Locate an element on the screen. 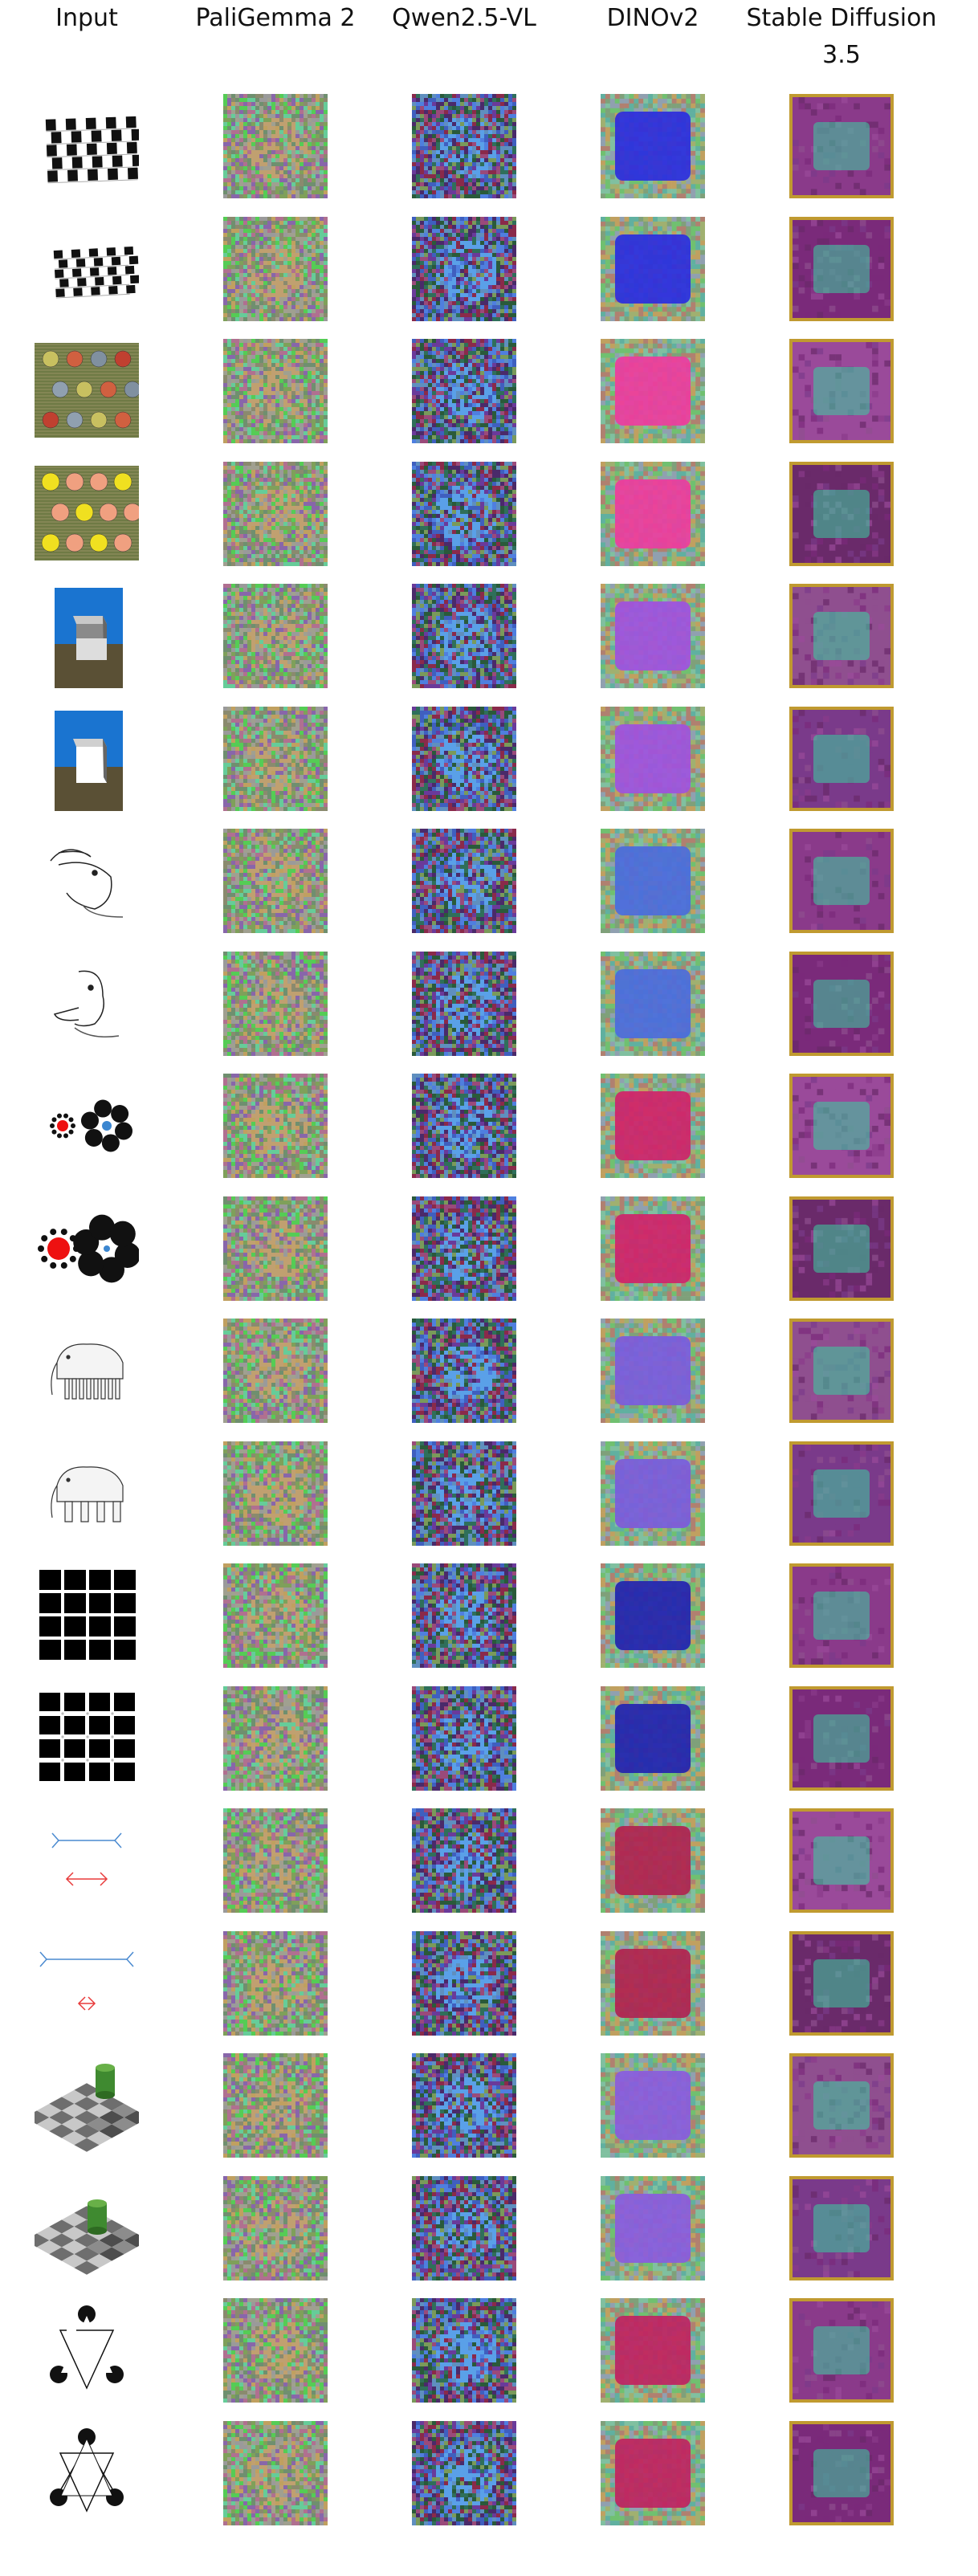  sd35-feature-map-elephant-legs-original is located at coordinates (841, 1371).